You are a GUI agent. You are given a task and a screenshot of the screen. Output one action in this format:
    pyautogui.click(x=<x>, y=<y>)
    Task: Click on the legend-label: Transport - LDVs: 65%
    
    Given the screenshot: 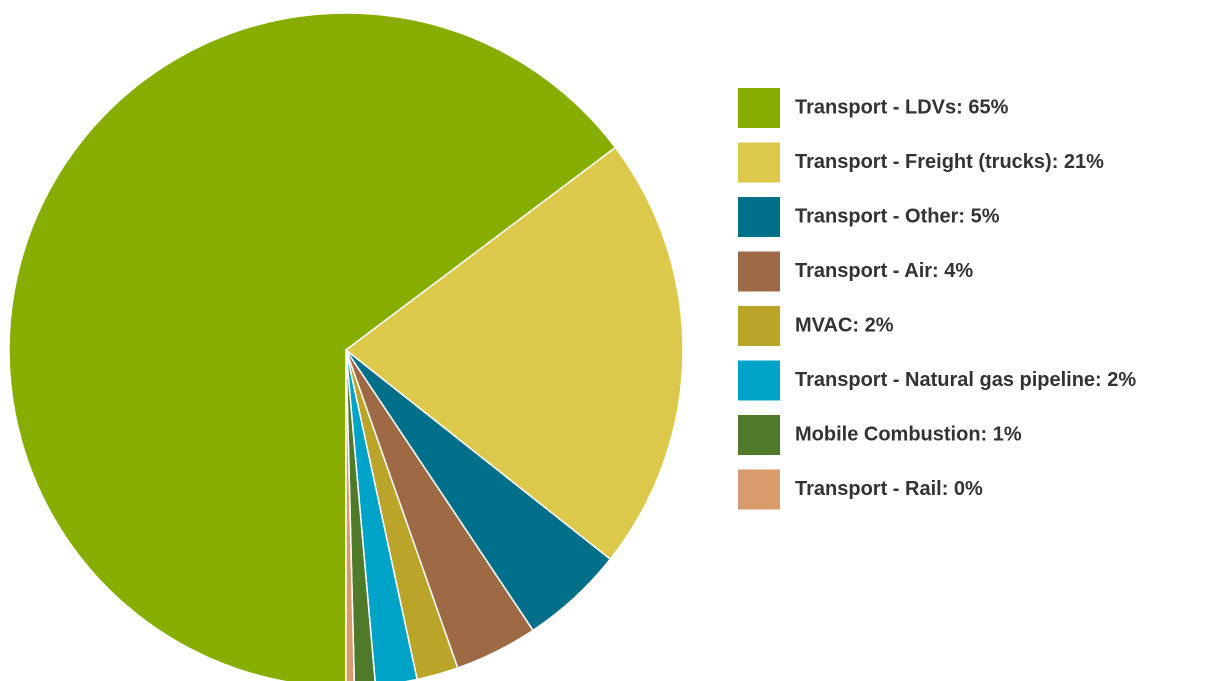 What is the action you would take?
    pyautogui.click(x=902, y=107)
    